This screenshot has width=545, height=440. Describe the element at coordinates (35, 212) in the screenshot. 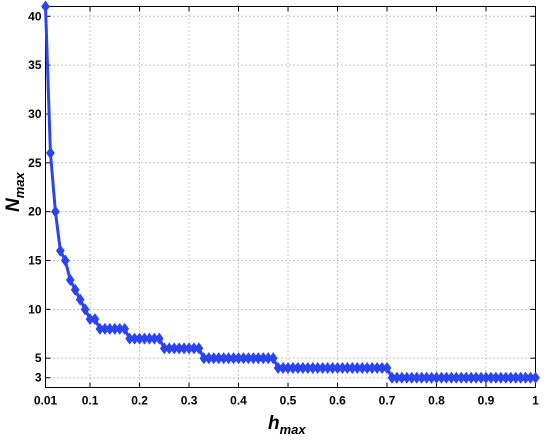

I see `y-tick-label: 20` at that location.